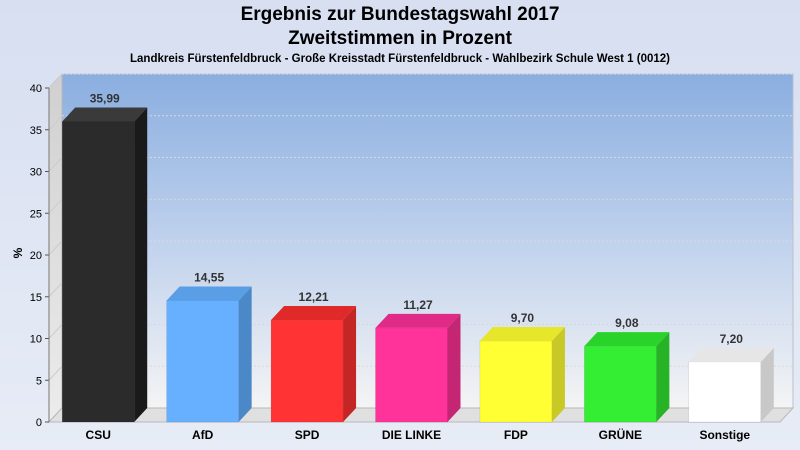 The image size is (800, 450). I want to click on y-tick-label: 15, so click(36, 298).